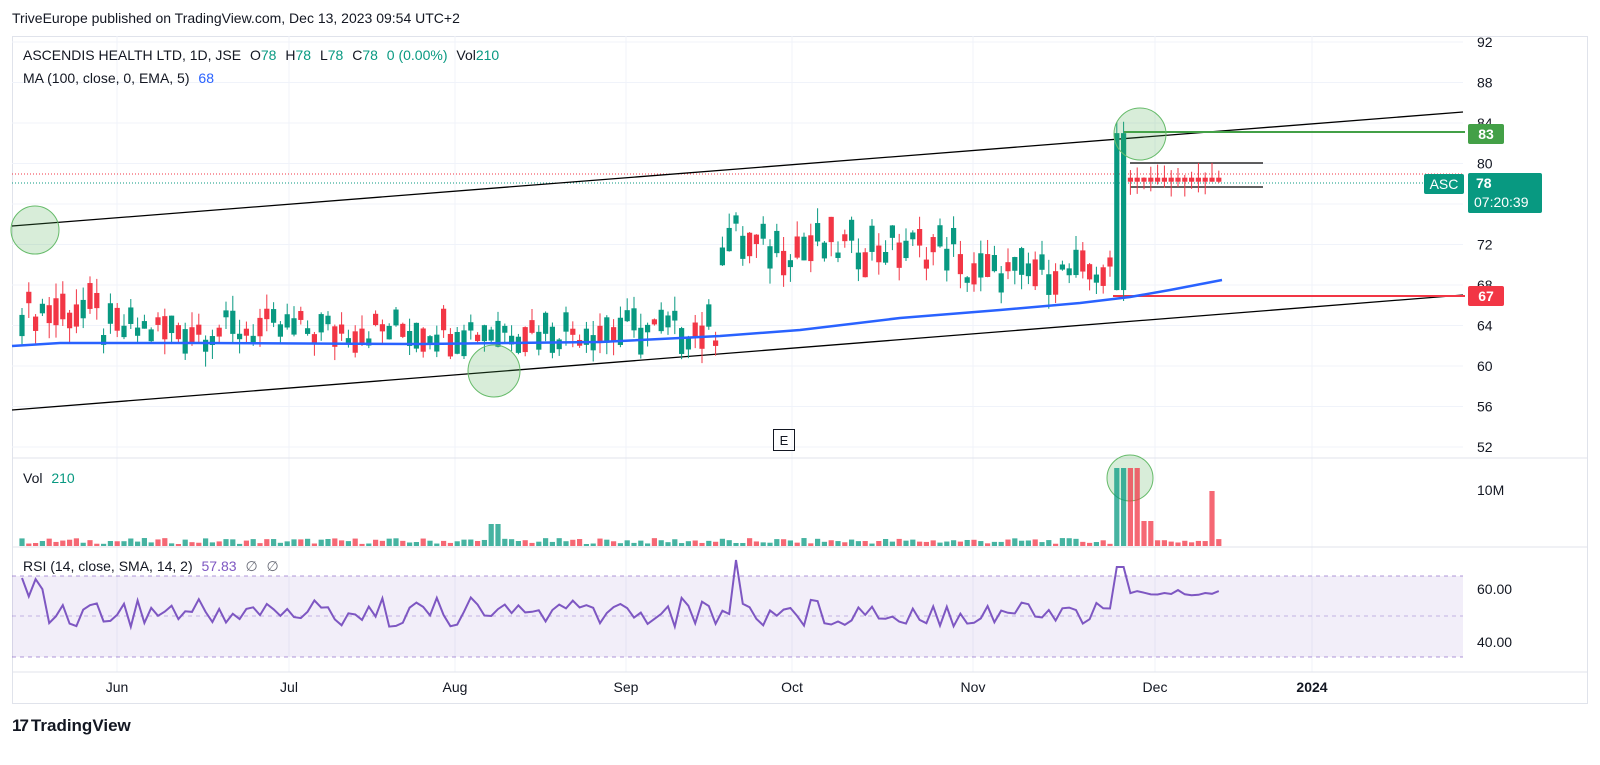 The height and width of the screenshot is (765, 1600). Describe the element at coordinates (132, 55) in the screenshot. I see `symbol-name: ASCENDIS HEALTH LTD, 1D, JSE` at that location.